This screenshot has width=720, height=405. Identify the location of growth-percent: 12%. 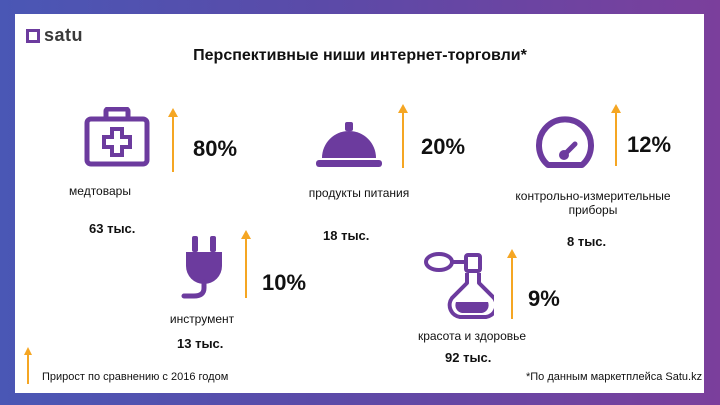
(649, 144).